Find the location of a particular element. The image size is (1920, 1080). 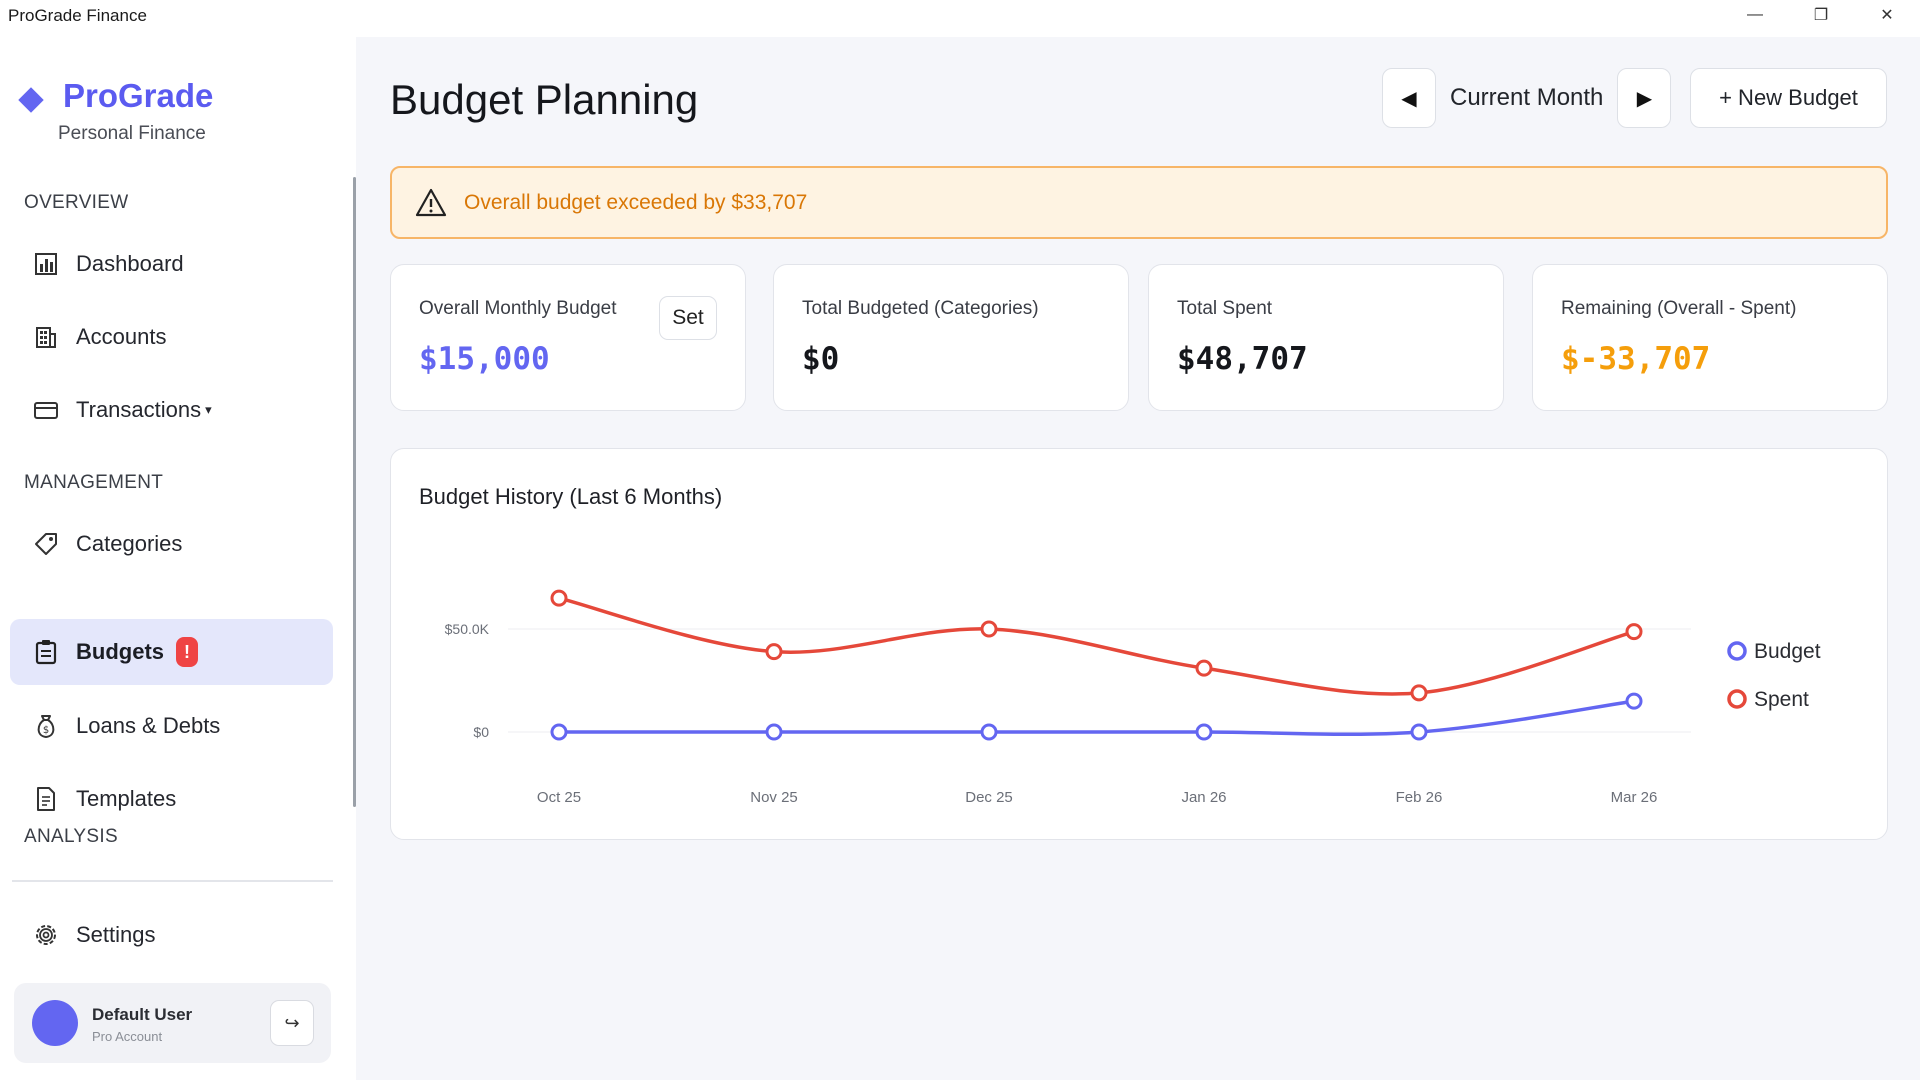

sidebar-item-categories: Categories is located at coordinates (171, 544).